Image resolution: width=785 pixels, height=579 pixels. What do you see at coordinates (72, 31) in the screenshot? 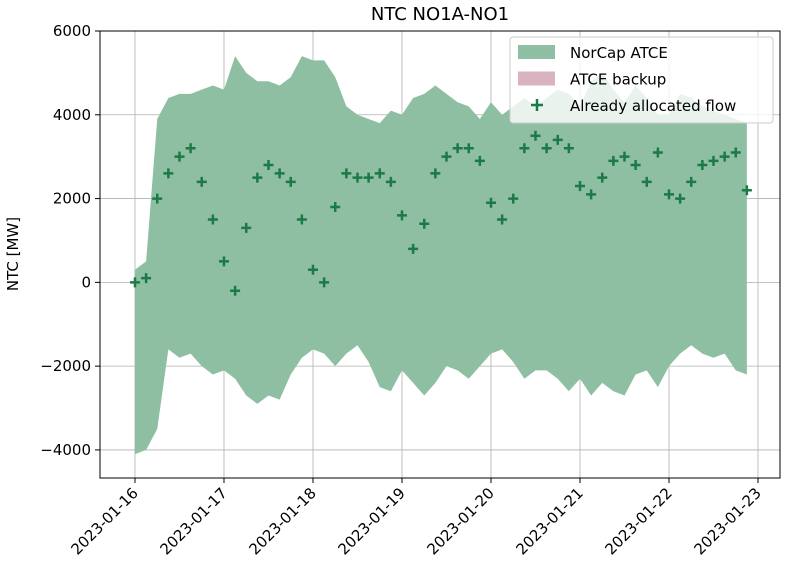
I see `y-tick-label: 6000` at bounding box center [72, 31].